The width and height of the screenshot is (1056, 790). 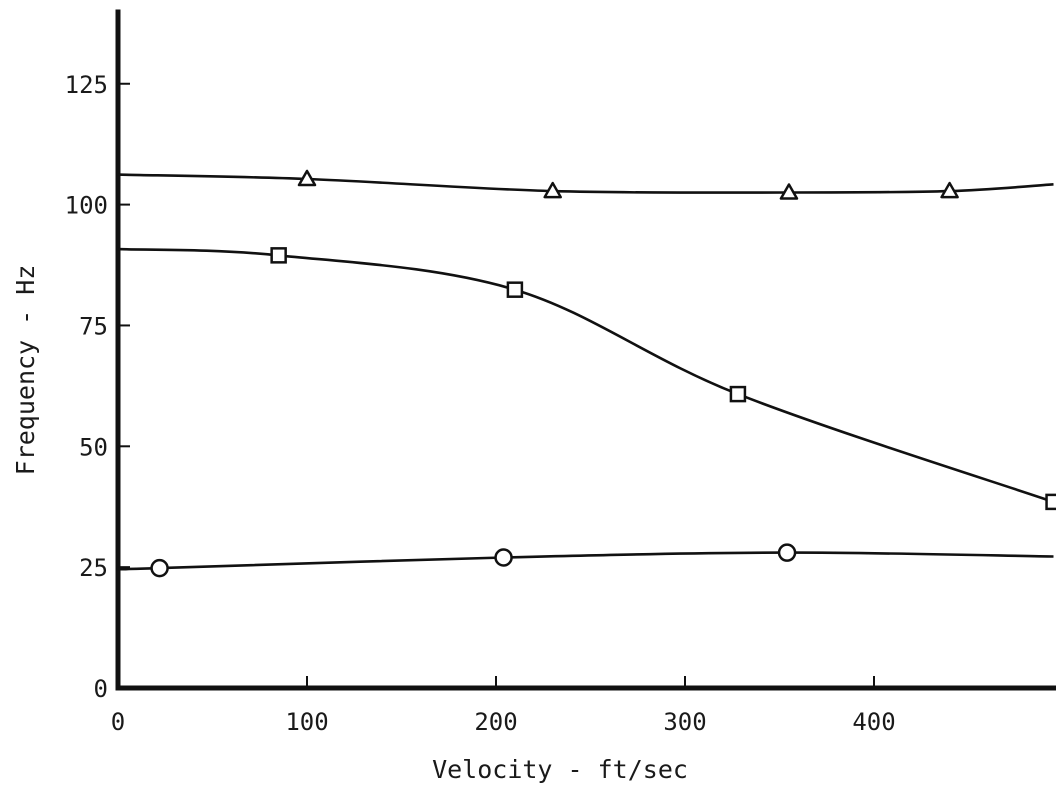 What do you see at coordinates (118, 722) in the screenshot?
I see `x-tick-label: 0` at bounding box center [118, 722].